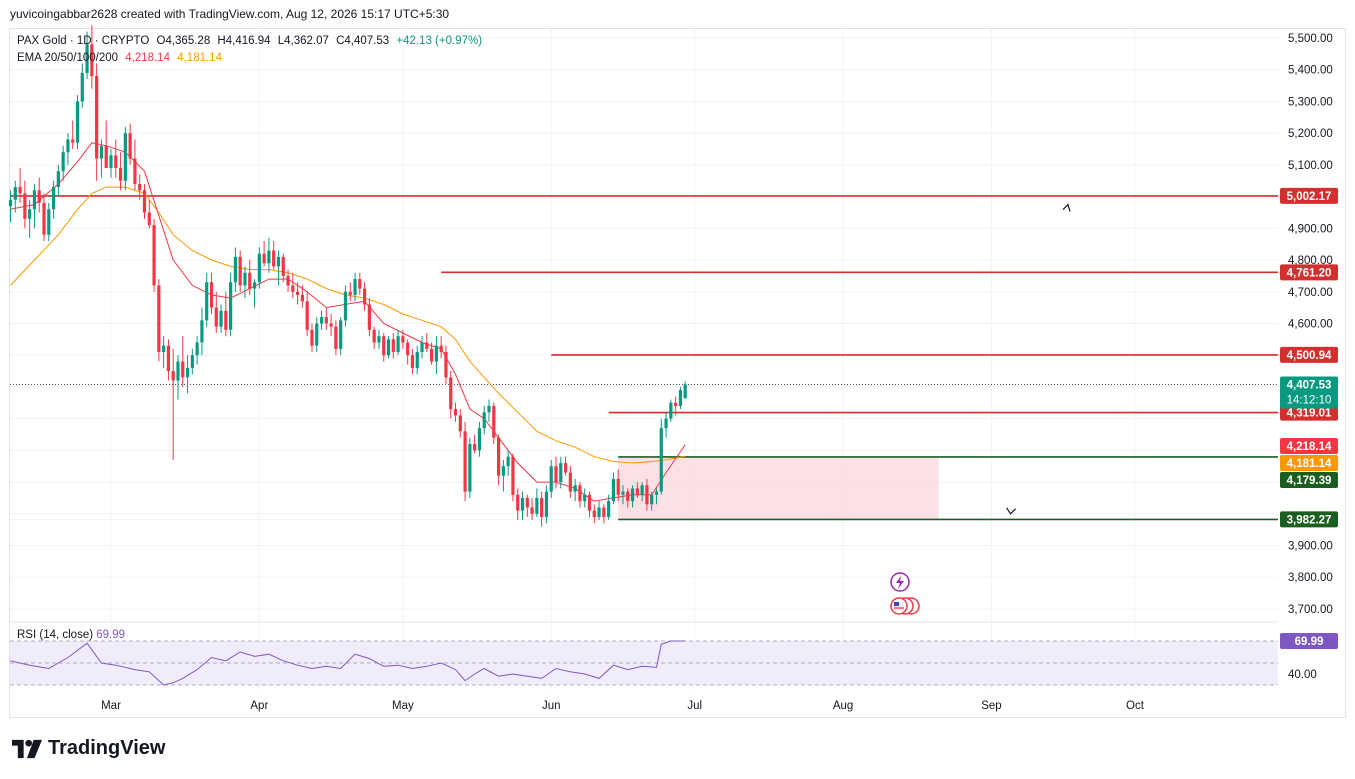 This screenshot has height=779, width=1355. I want to click on ema-label: EMA 20/50/100/200, so click(68, 58).